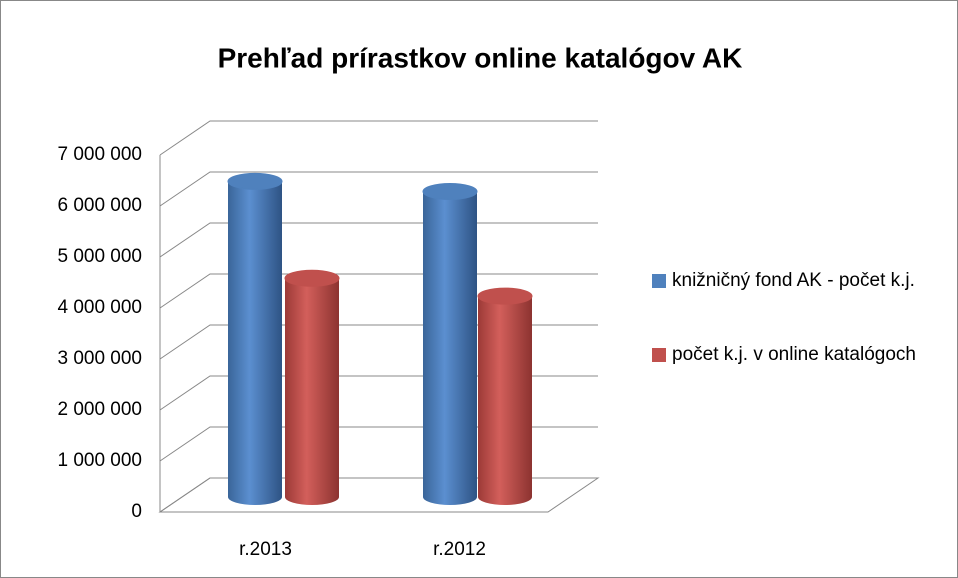 Image resolution: width=958 pixels, height=578 pixels. I want to click on legend-item: knižničný fond AK - počet k.j., so click(802, 281).